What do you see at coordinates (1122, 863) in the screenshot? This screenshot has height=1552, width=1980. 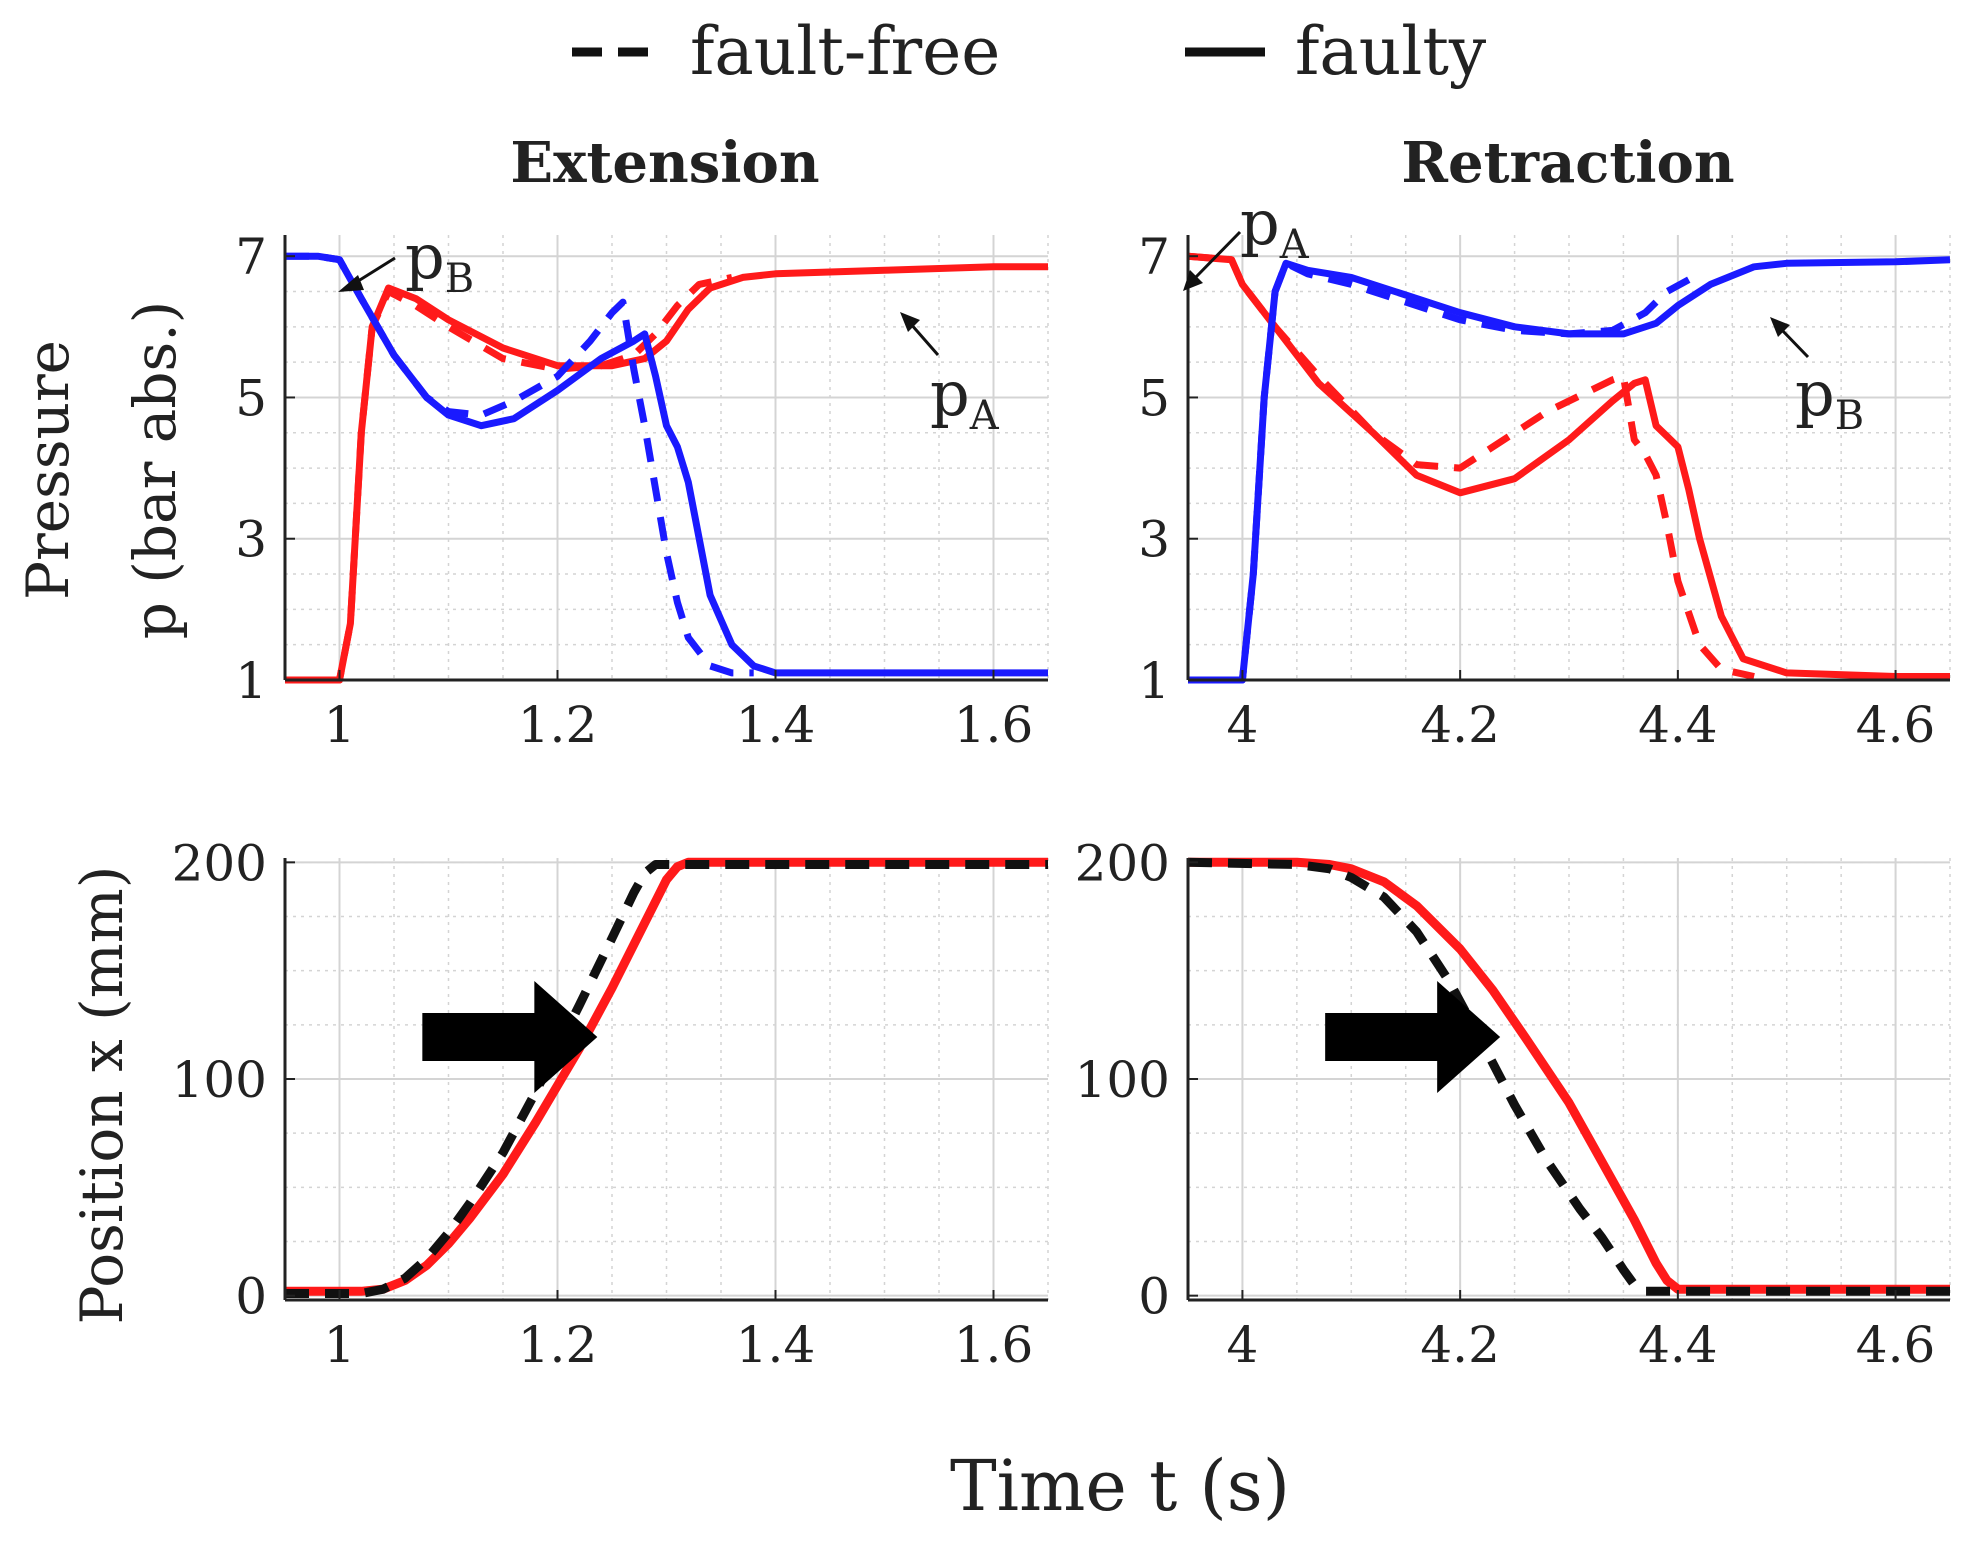 I see `ret_position-y-tick-label: 200` at bounding box center [1122, 863].